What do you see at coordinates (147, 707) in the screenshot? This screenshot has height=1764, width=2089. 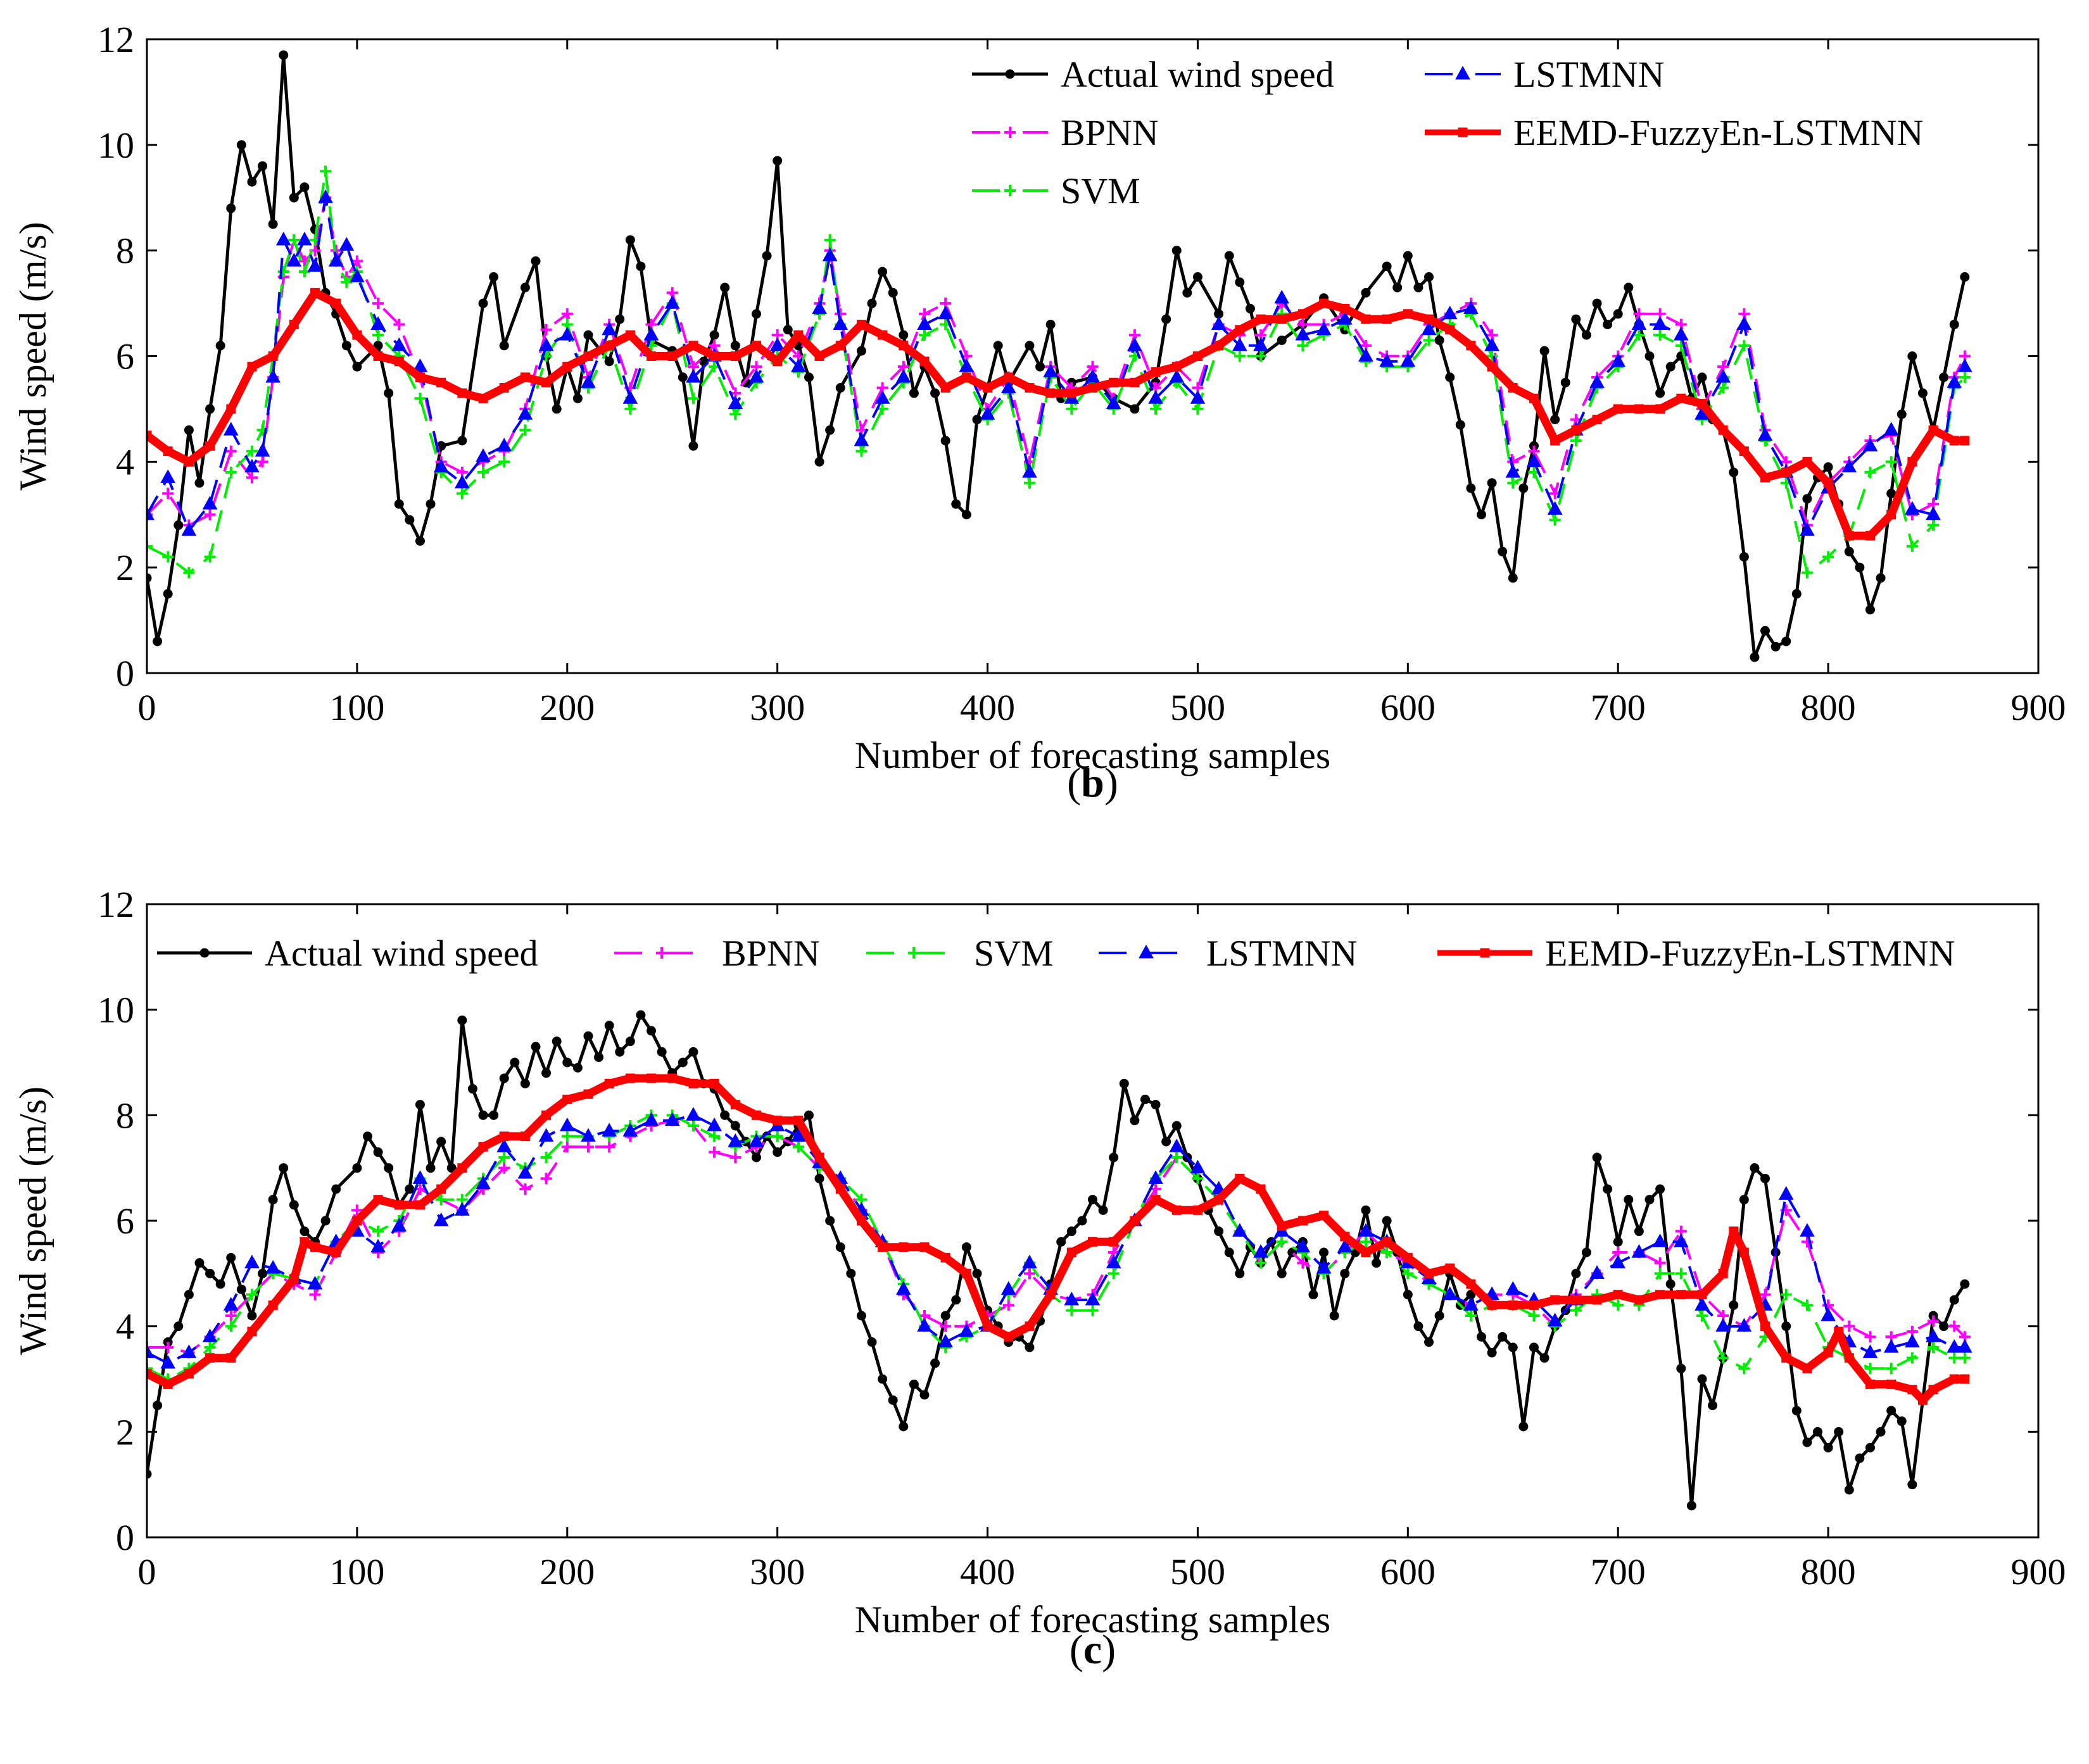 I see `x-tick-label: 0` at bounding box center [147, 707].